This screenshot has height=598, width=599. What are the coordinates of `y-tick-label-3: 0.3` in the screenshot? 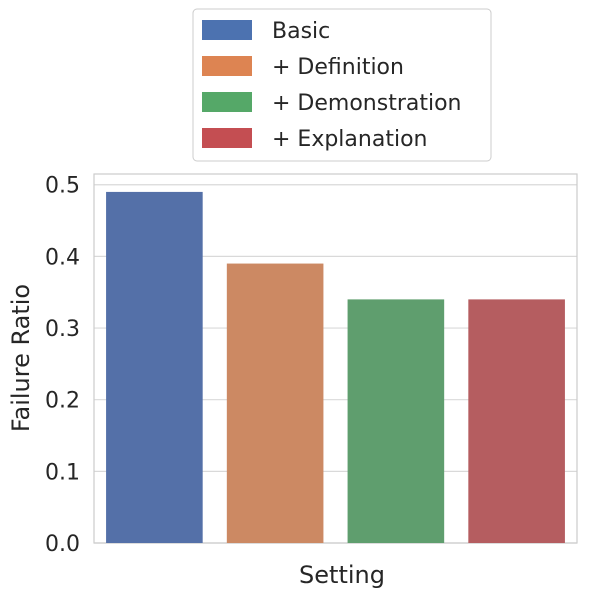 It's located at (62, 329).